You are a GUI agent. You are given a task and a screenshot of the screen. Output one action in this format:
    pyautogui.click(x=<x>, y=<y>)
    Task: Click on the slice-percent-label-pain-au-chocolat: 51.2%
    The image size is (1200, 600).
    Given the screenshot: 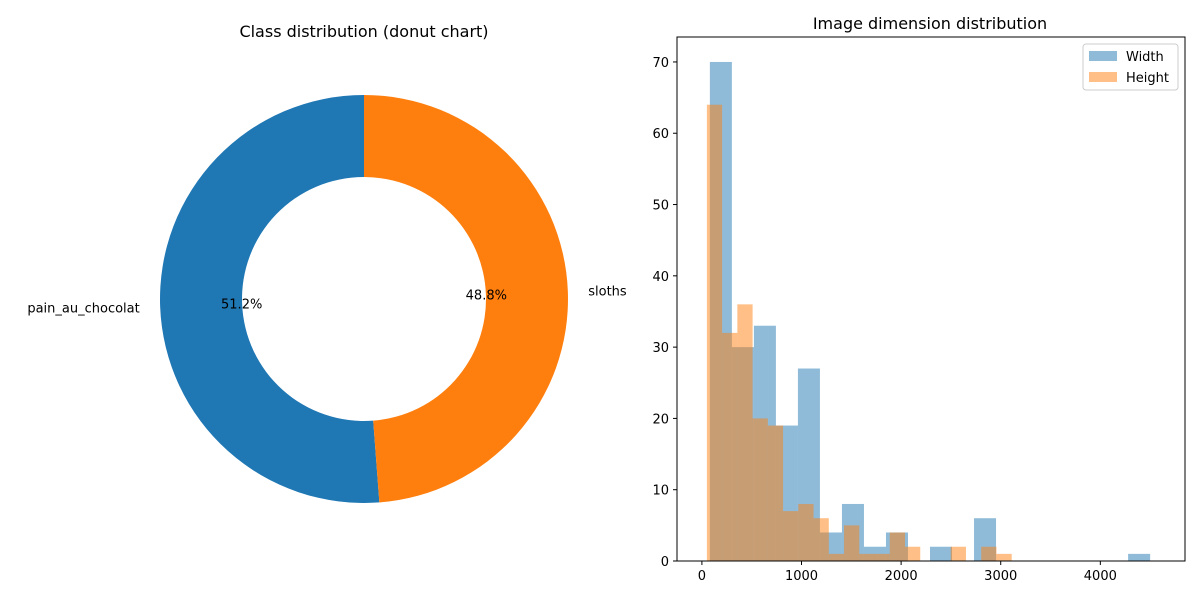 What is the action you would take?
    pyautogui.click(x=241, y=305)
    